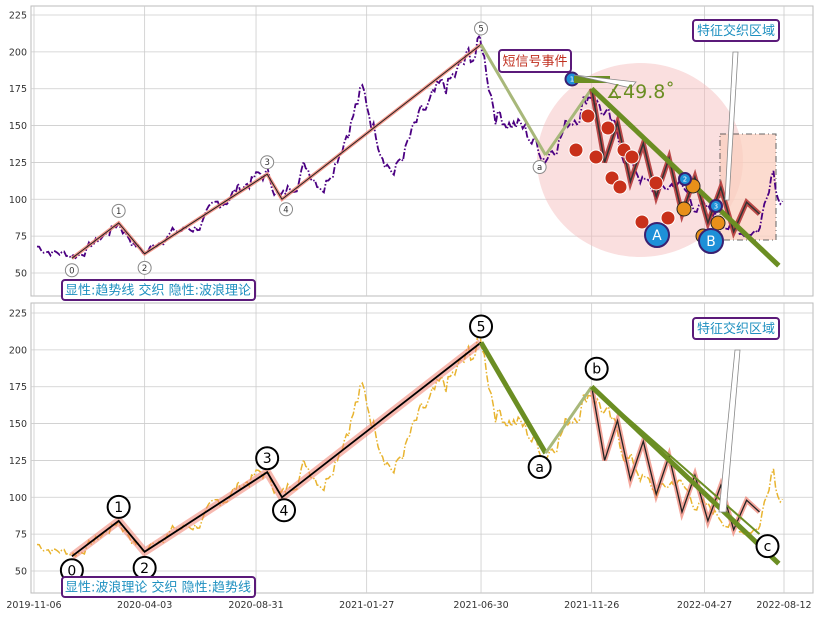 Image resolution: width=819 pixels, height=617 pixels. I want to click on x-tick-label: 2021-01-27, so click(366, 605).